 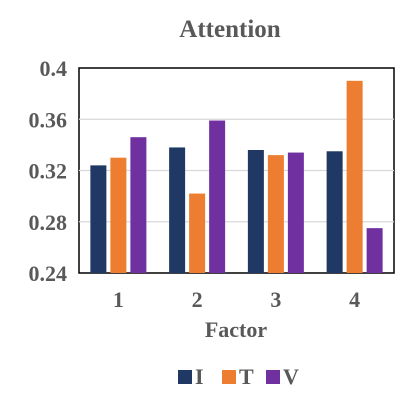 I want to click on legend-label-I: I, so click(x=199, y=376).